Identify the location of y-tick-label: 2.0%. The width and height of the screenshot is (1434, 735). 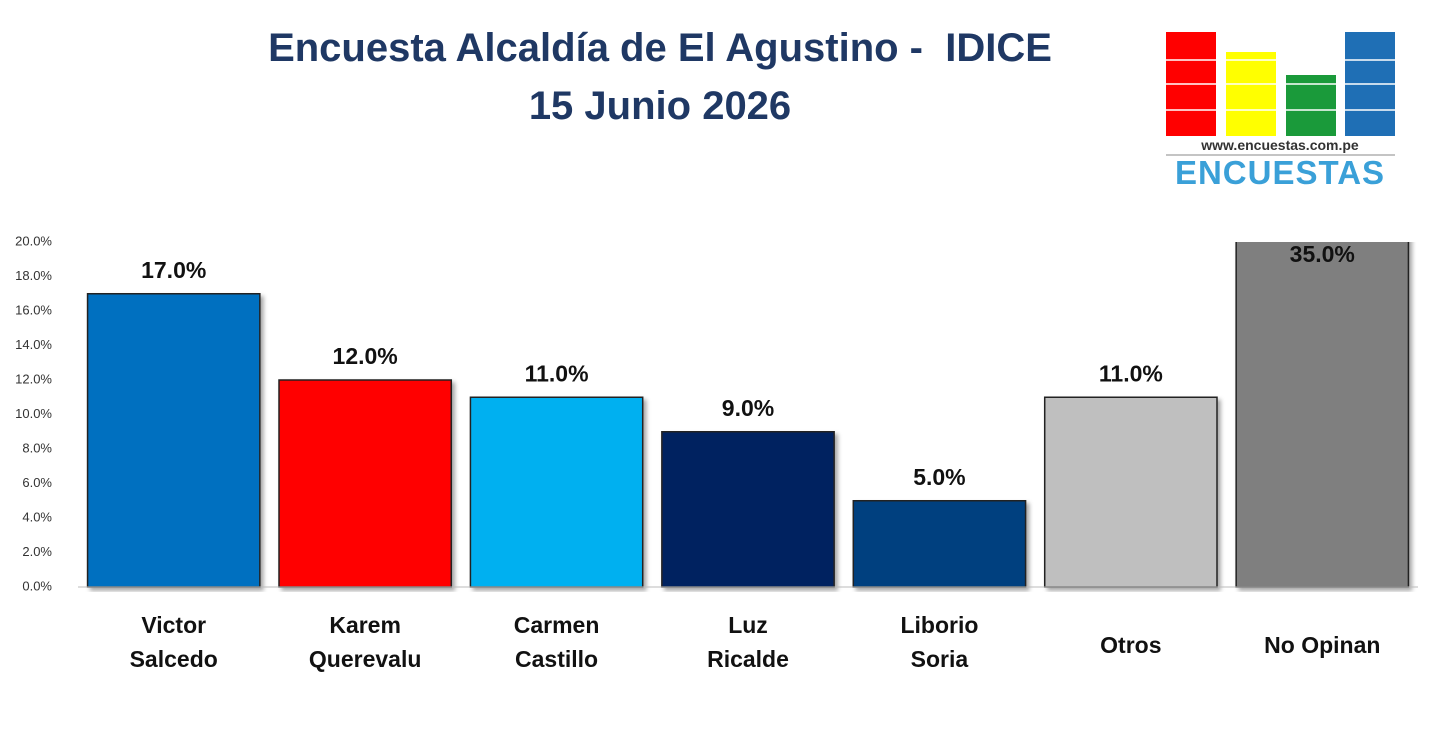
(37, 551).